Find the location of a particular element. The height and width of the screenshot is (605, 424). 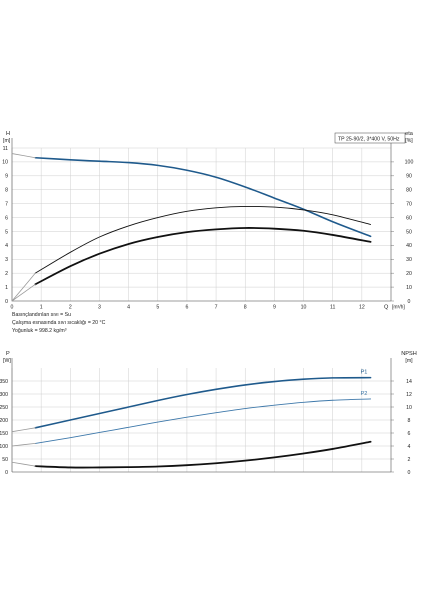

chart1-left-tick-label: 1 is located at coordinates (6, 288).